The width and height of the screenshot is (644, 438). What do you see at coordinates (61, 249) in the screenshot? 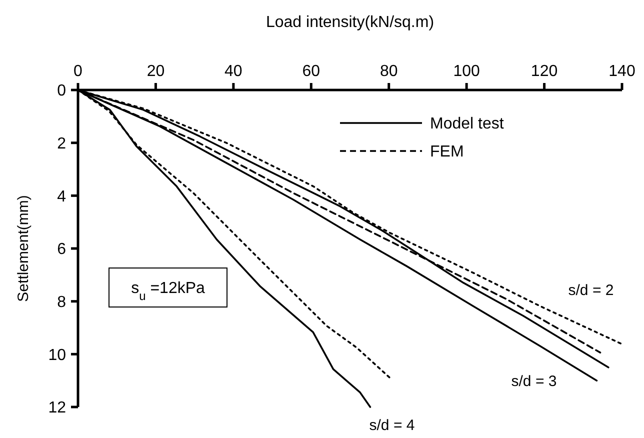
I see `y-tick-label: 6` at bounding box center [61, 249].